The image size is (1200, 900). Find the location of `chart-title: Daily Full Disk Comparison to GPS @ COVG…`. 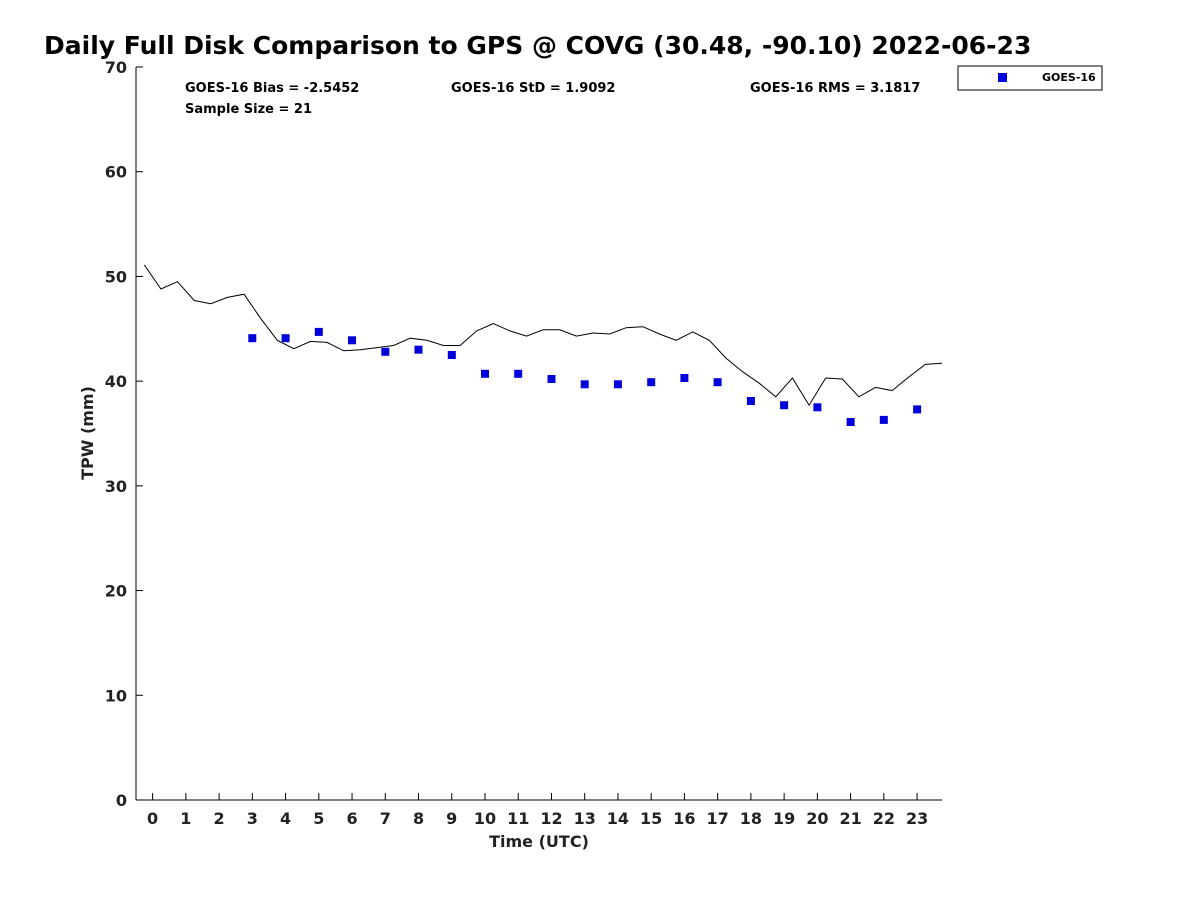

chart-title: Daily Full Disk Comparison to GPS @ COVG… is located at coordinates (537, 45).